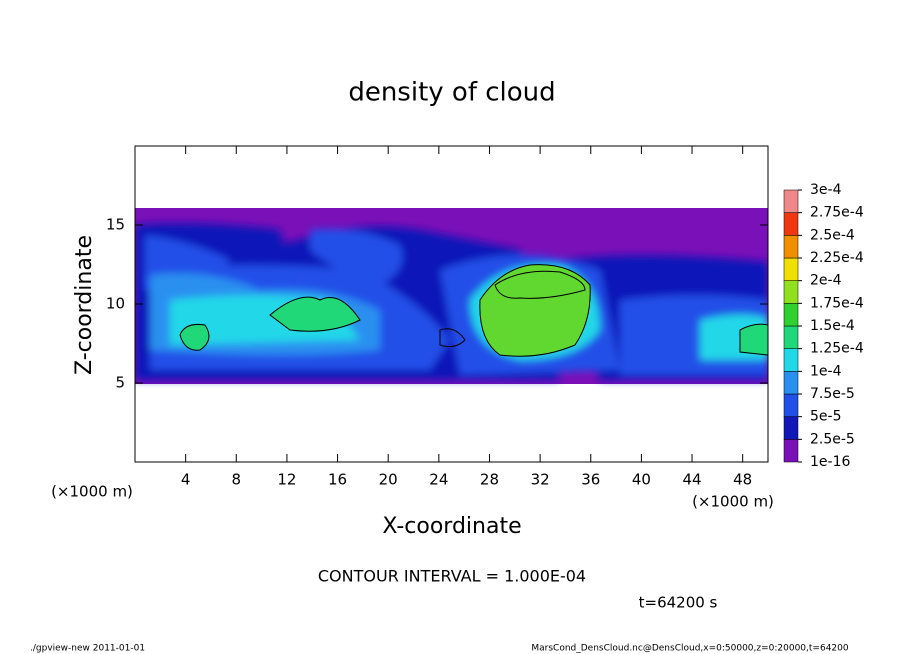  Describe the element at coordinates (590, 480) in the screenshot. I see `x-tick-label: 36` at that location.